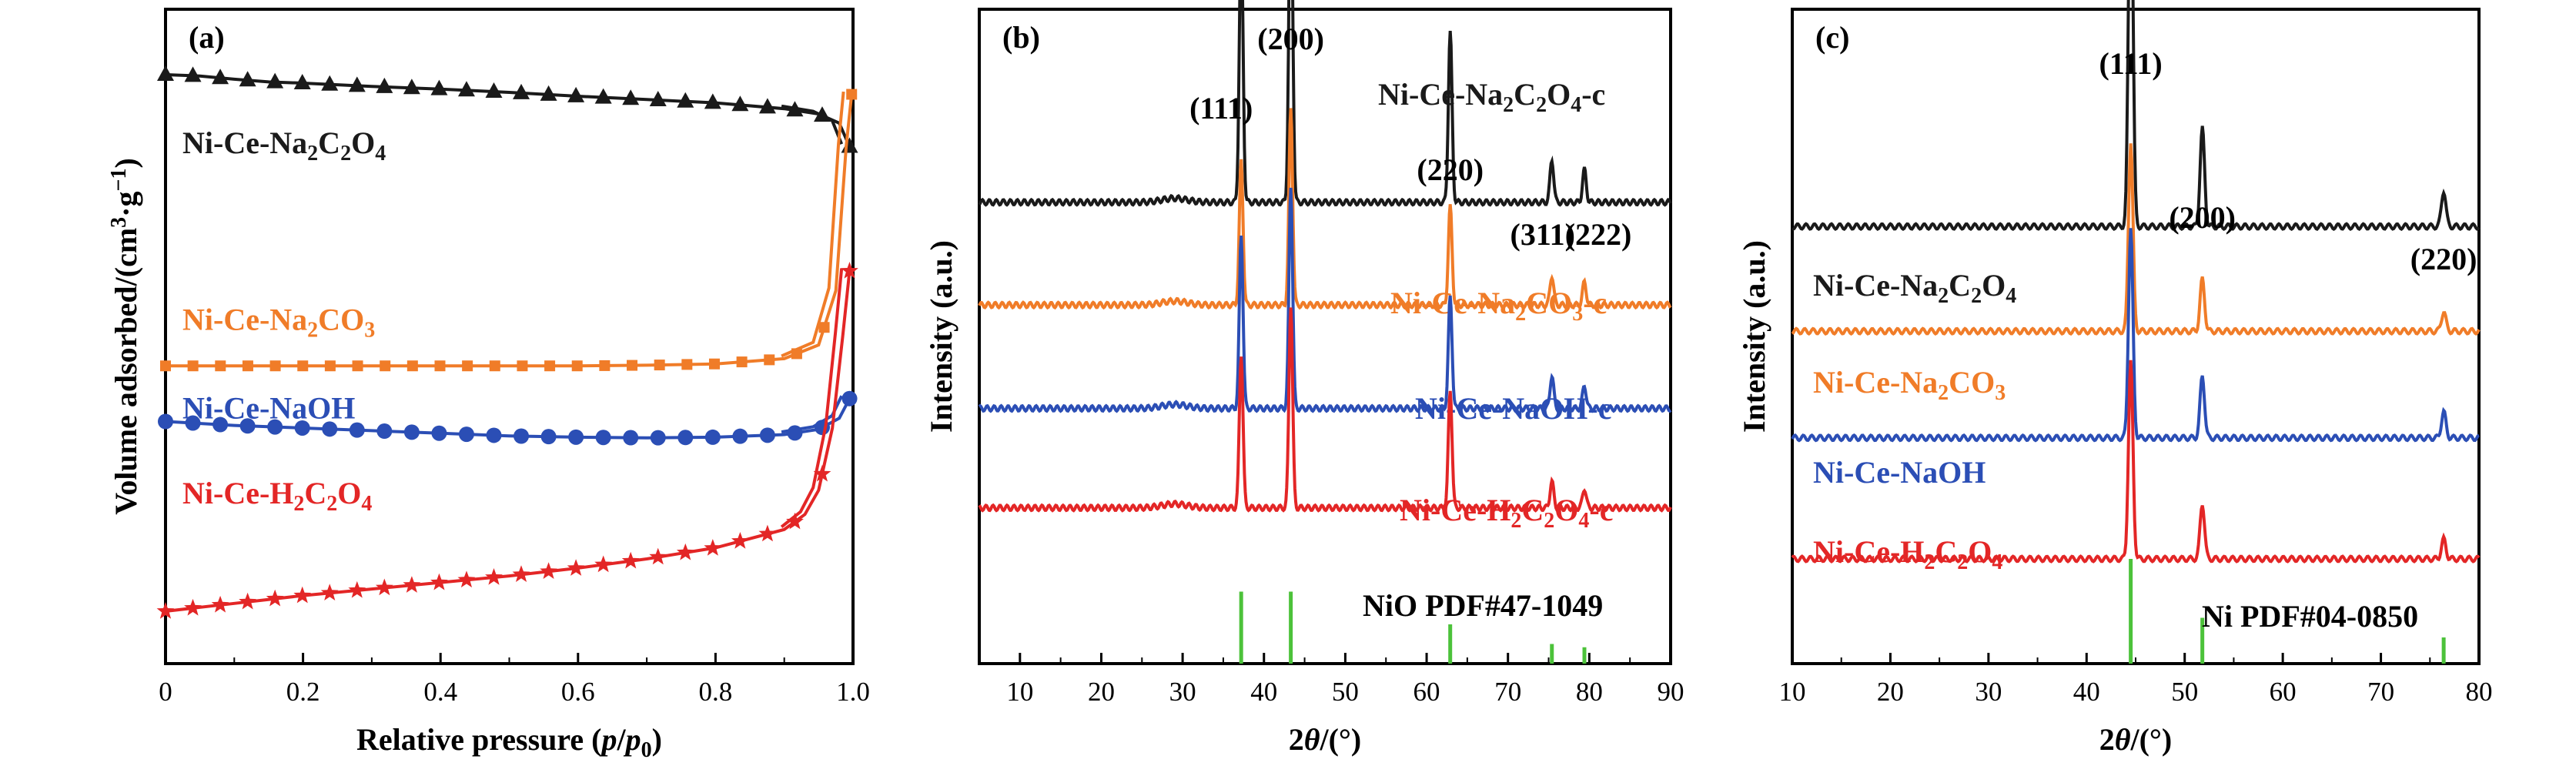 Image resolution: width=2576 pixels, height=766 pixels. I want to click on x-tick-label: 60, so click(2284, 692).